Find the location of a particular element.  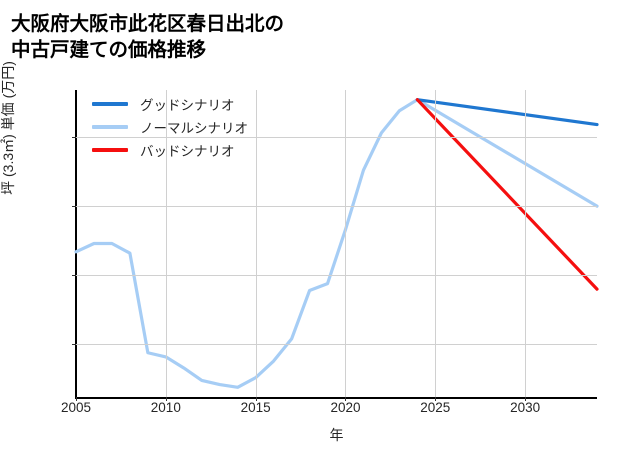

x-tick-label: 2025 is located at coordinates (435, 407).